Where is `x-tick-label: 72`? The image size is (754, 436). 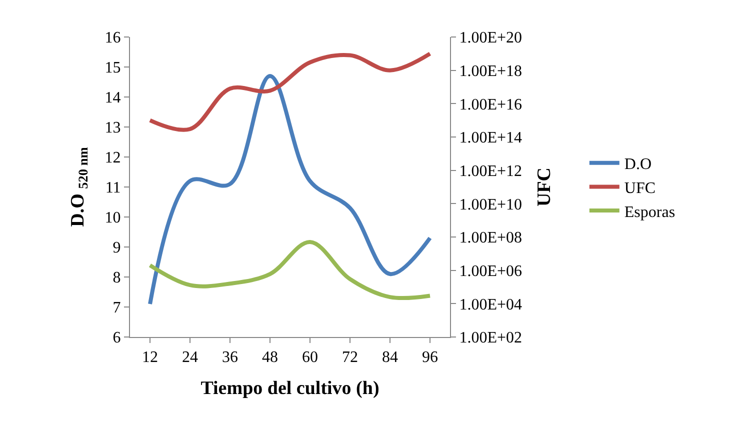
x-tick-label: 72 is located at coordinates (350, 357).